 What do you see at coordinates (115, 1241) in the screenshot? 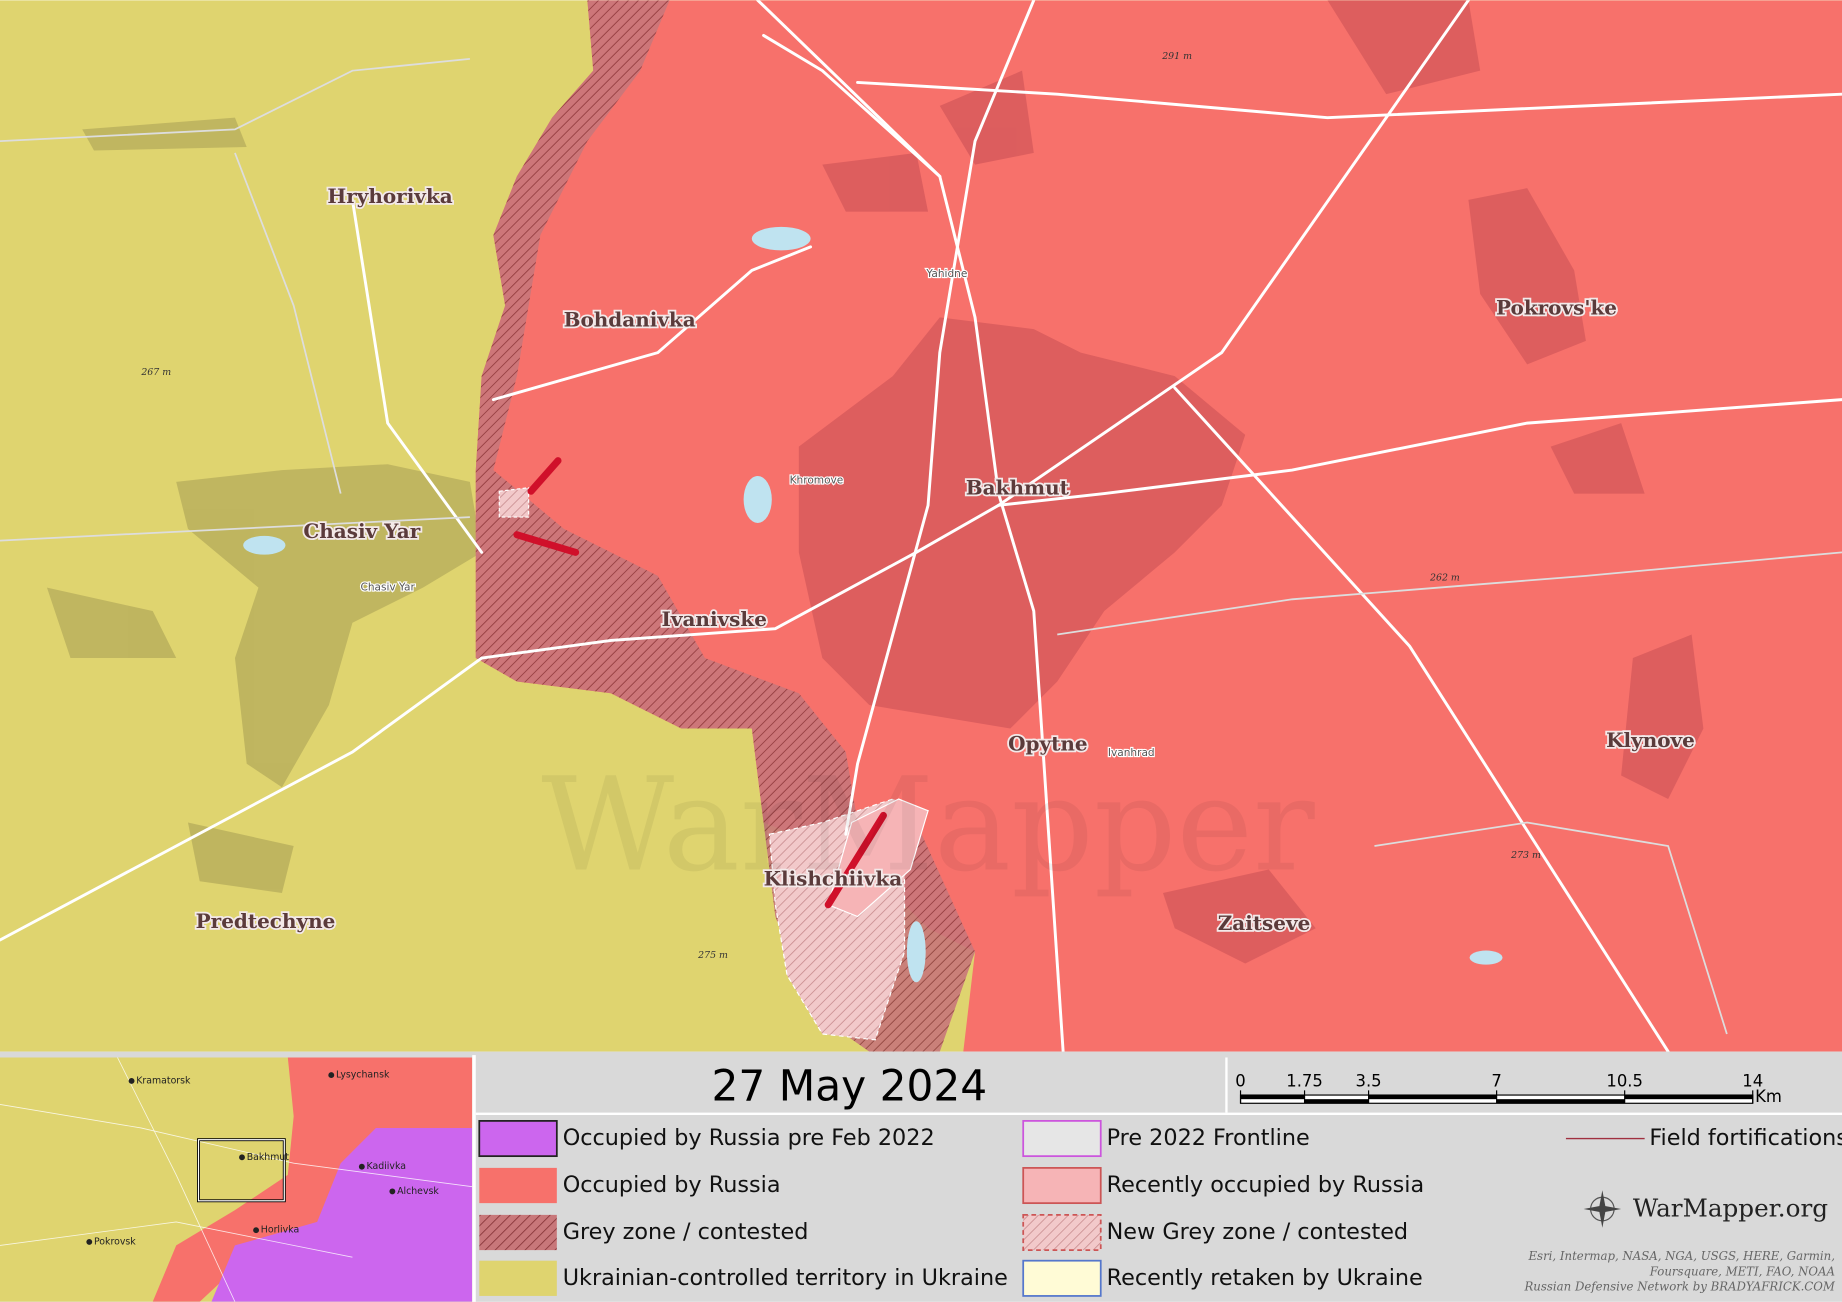
I see `inset-label: Pokrovsk` at bounding box center [115, 1241].